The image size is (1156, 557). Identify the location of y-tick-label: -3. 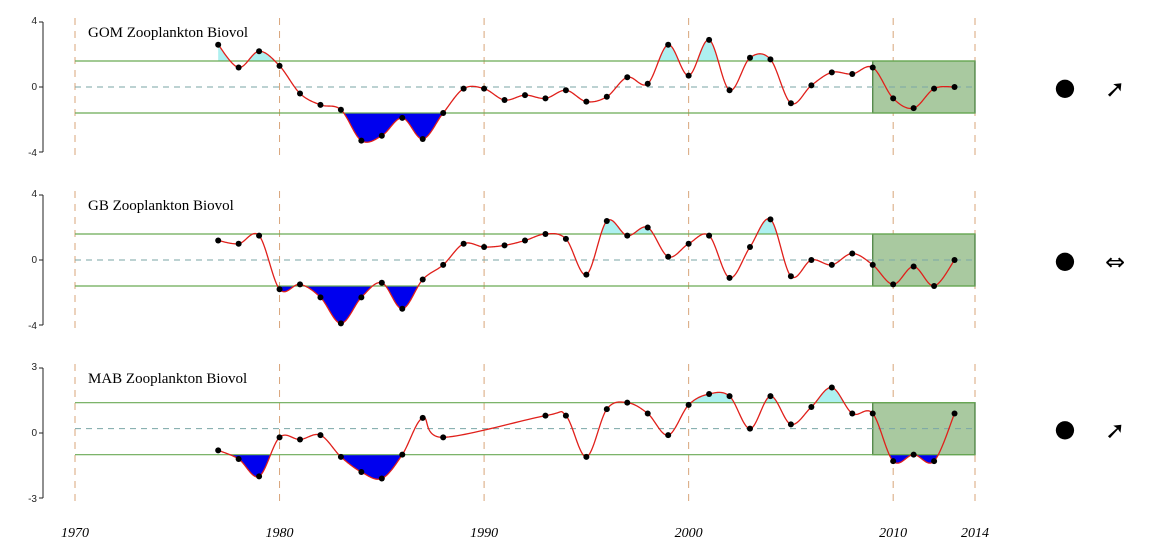
(32, 499).